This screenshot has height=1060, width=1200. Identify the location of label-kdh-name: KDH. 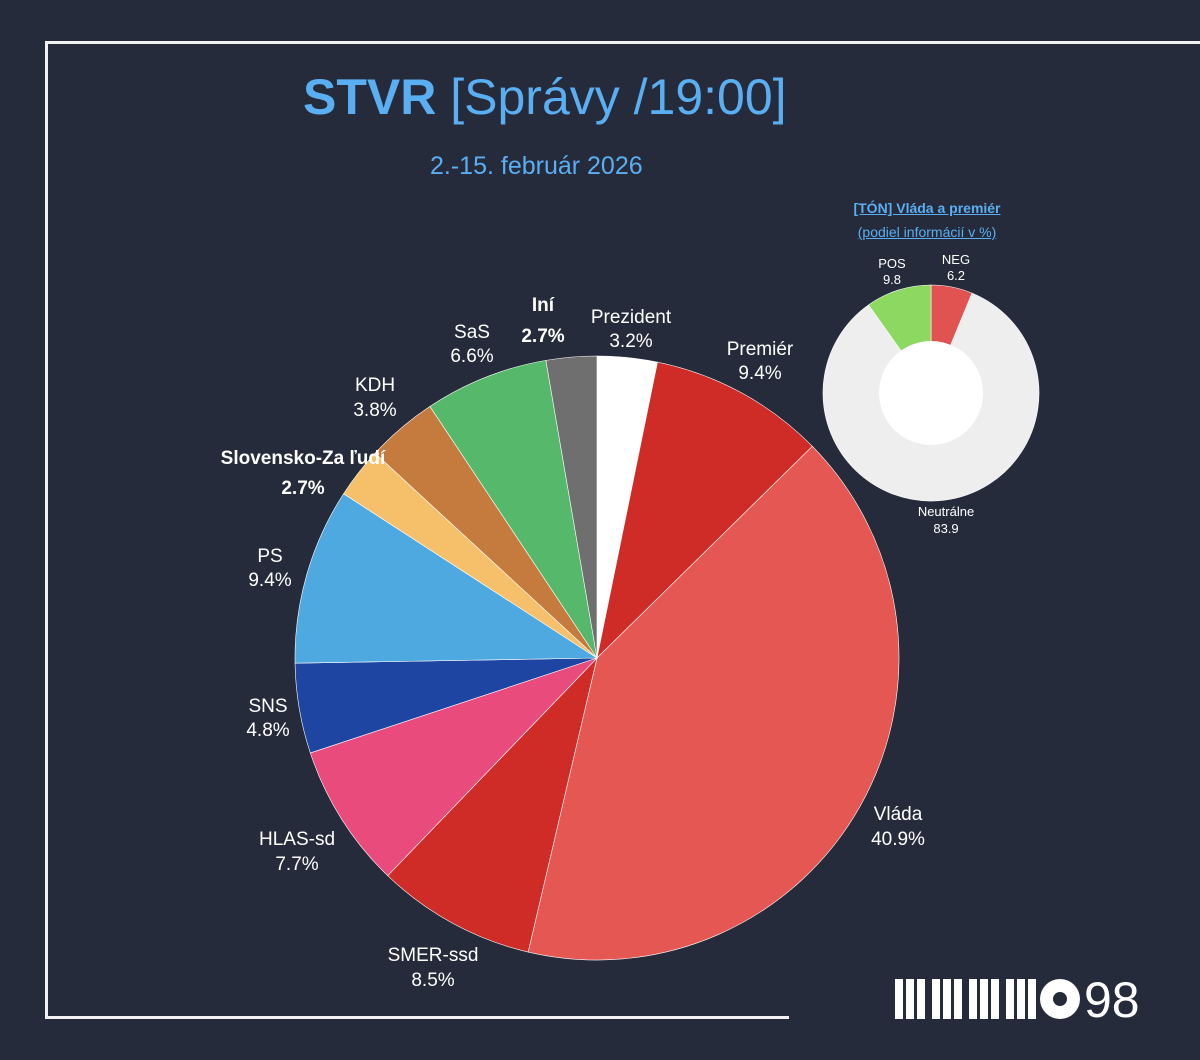
(375, 385).